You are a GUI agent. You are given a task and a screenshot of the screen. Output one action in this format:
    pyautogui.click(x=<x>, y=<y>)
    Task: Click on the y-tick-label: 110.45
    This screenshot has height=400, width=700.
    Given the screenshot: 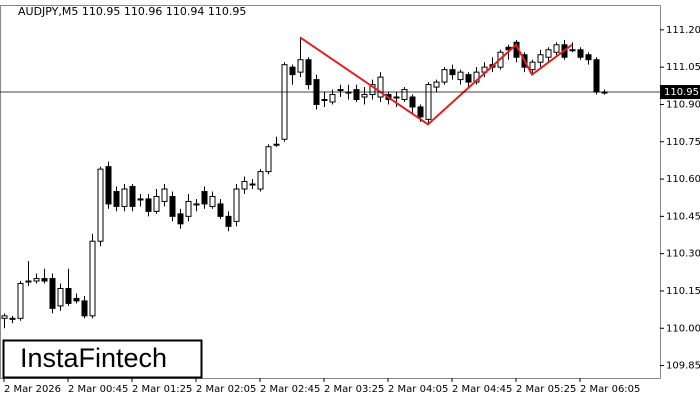 What is the action you would take?
    pyautogui.click(x=683, y=216)
    